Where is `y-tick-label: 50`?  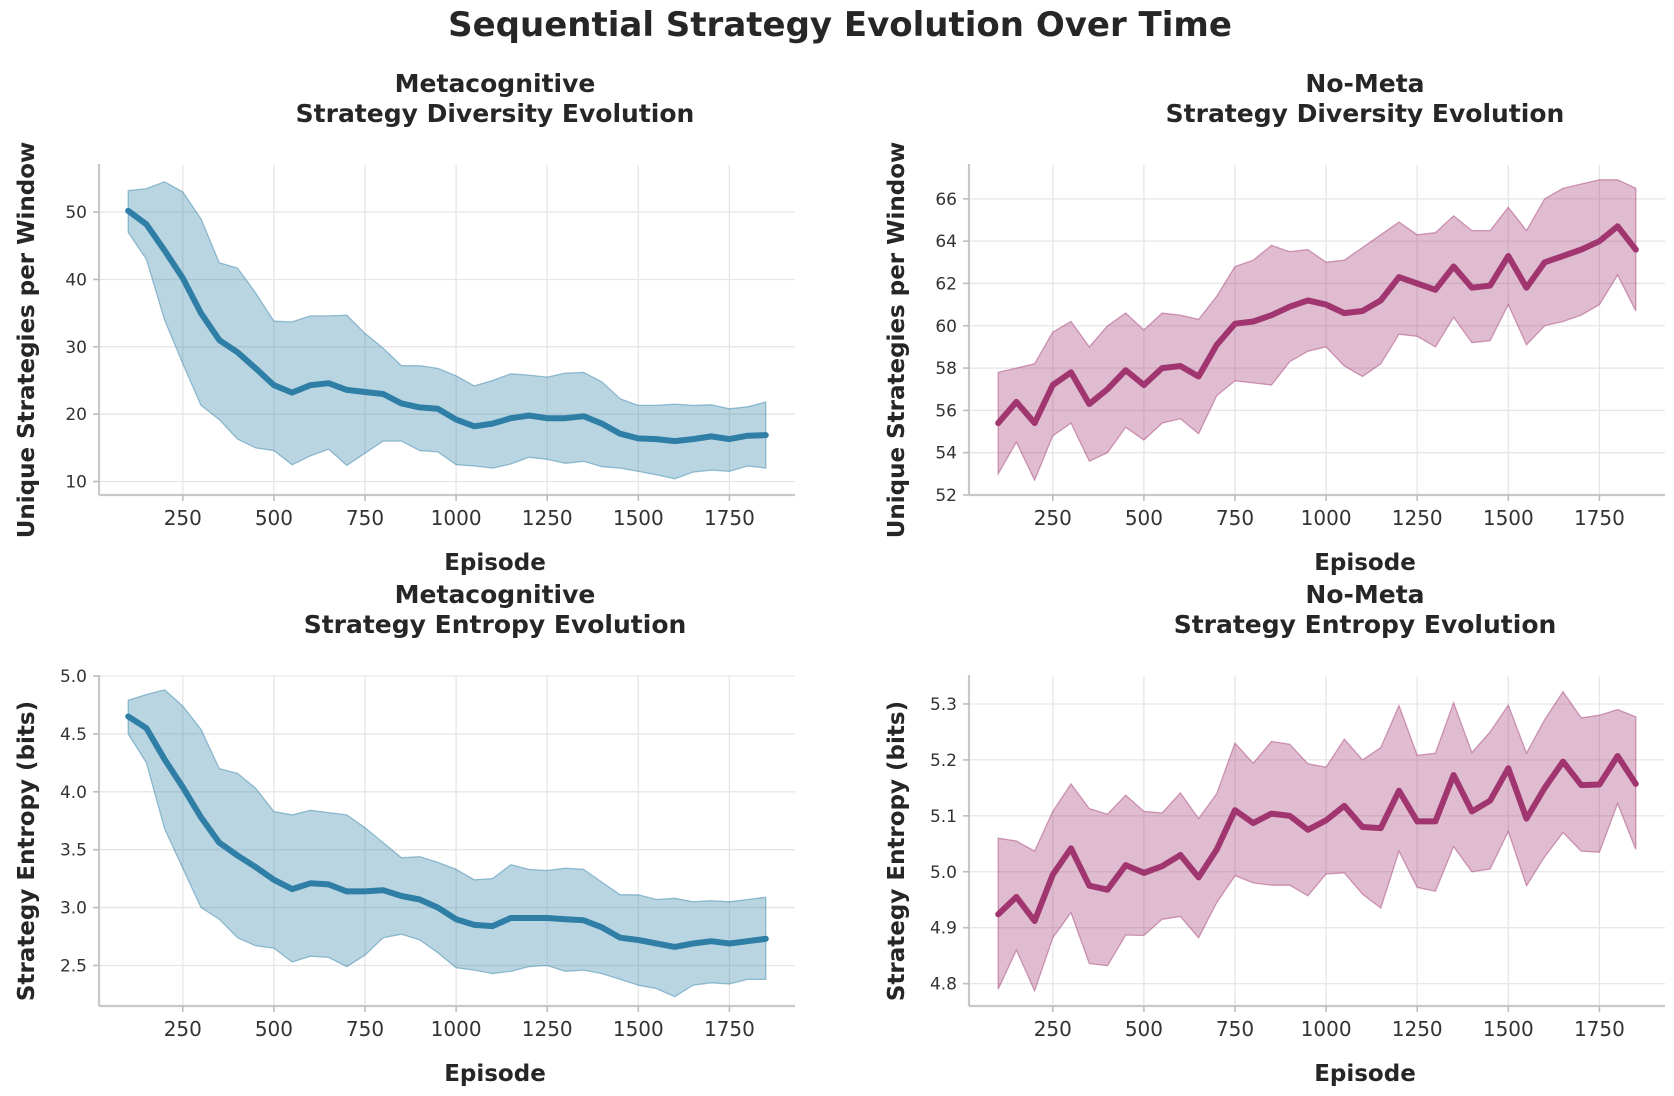 y-tick-label: 50 is located at coordinates (76, 213).